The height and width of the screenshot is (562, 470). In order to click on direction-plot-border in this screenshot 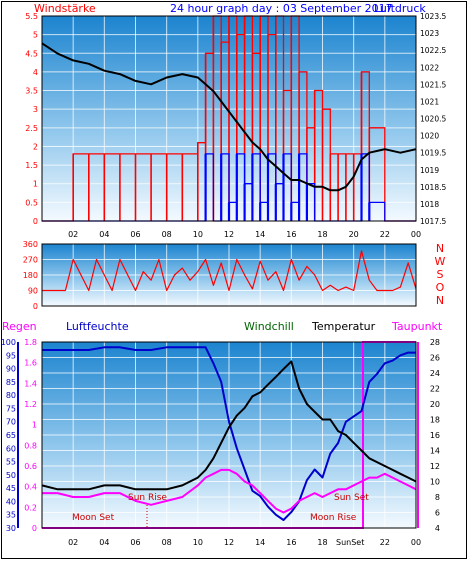, I will do `click(229, 275)`.